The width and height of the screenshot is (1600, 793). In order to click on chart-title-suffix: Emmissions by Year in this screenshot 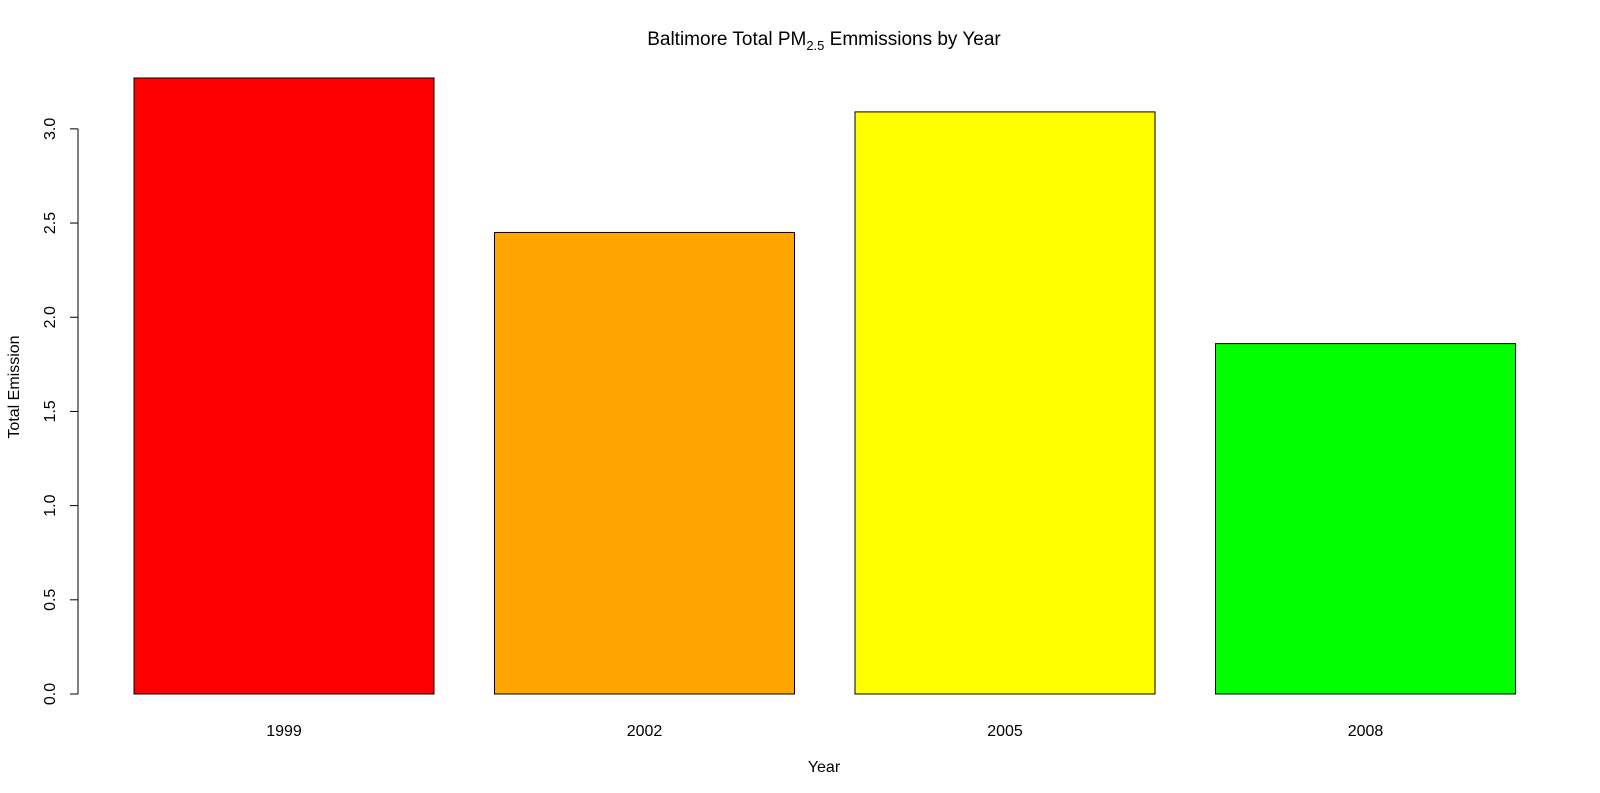, I will do `click(912, 39)`.